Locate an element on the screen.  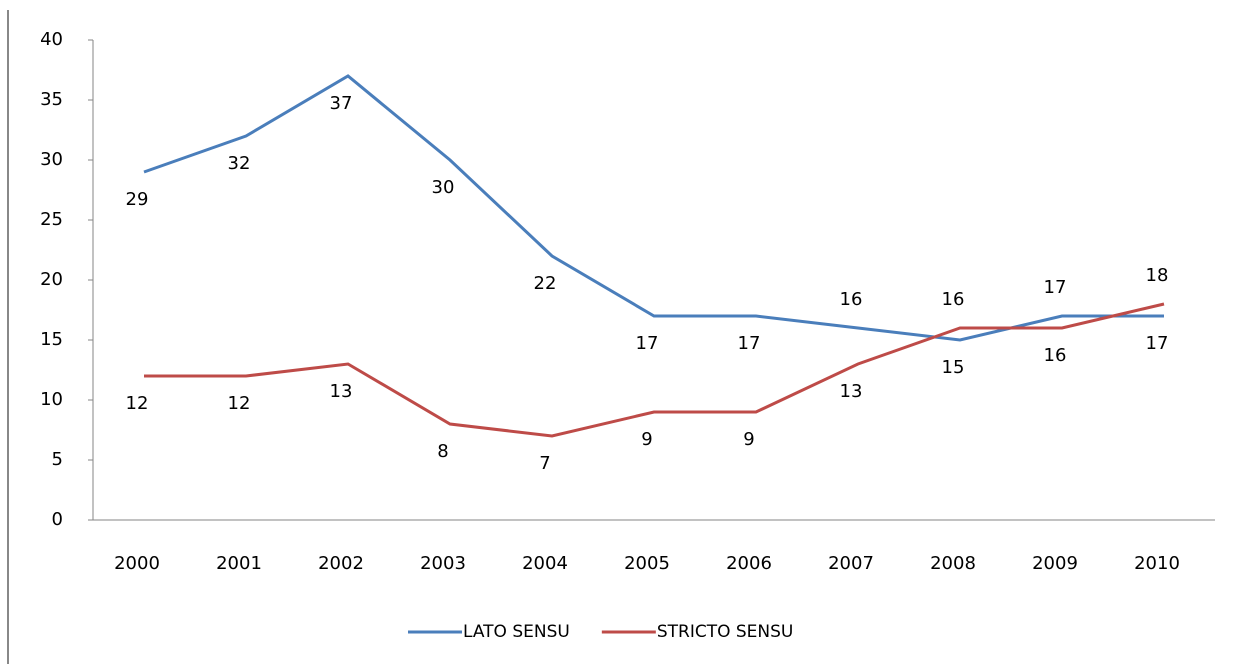
x-tick-label: 2006 is located at coordinates (749, 563).